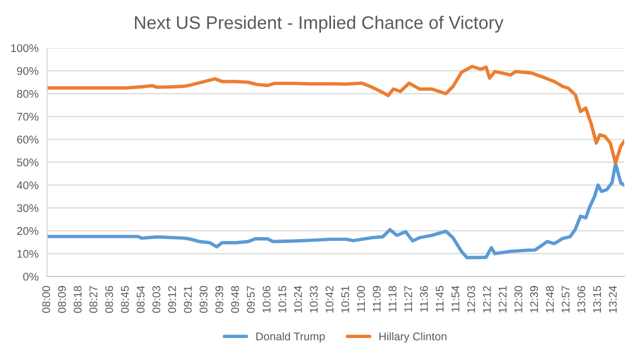 The height and width of the screenshot is (350, 637). What do you see at coordinates (27, 185) in the screenshot?
I see `y-tick-label: 40%` at bounding box center [27, 185].